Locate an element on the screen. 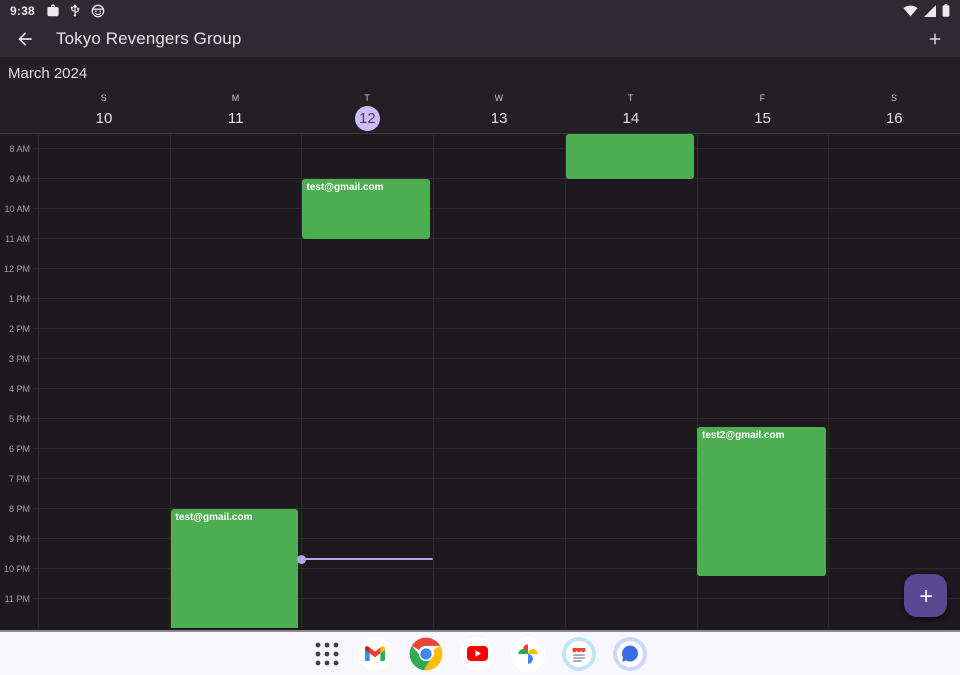  usb-icon is located at coordinates (75, 10).